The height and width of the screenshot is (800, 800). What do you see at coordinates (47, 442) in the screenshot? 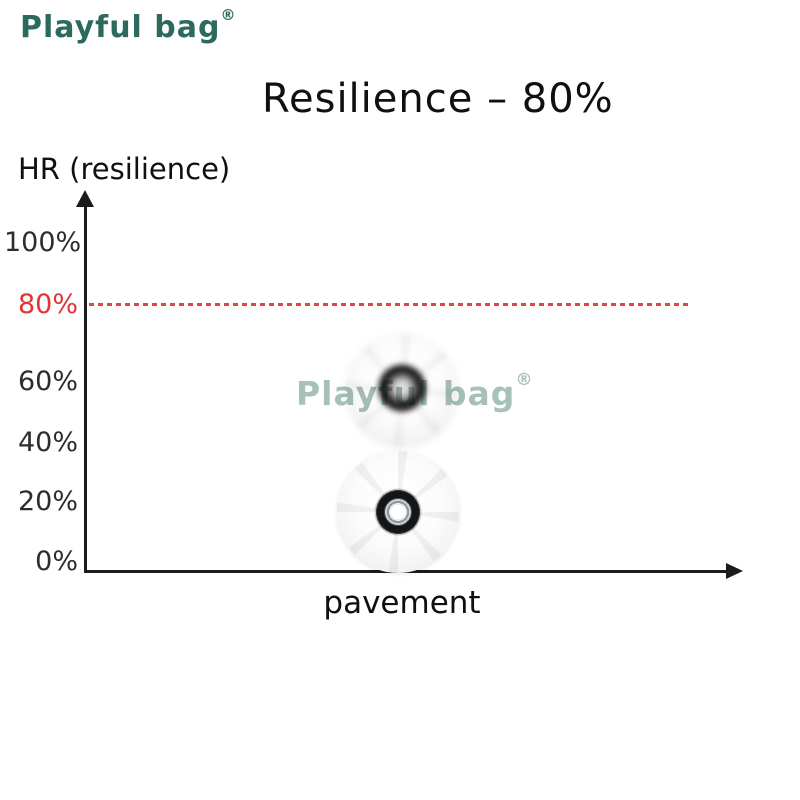
I see `y-tick-40: 40%` at bounding box center [47, 442].